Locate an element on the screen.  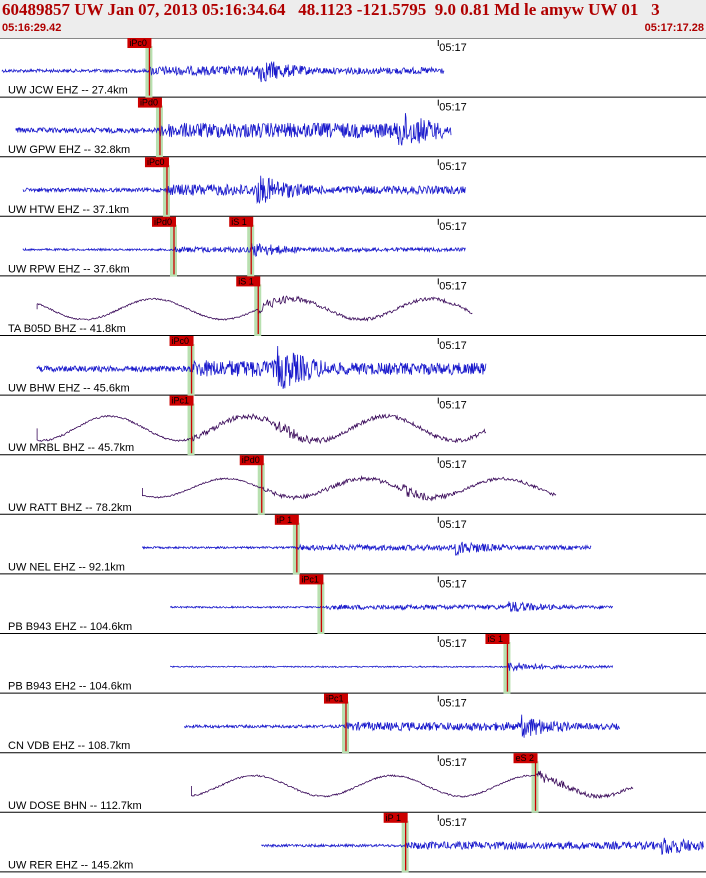
trace-label: UW JCW EHZ -- 27.4km is located at coordinates (68, 91).